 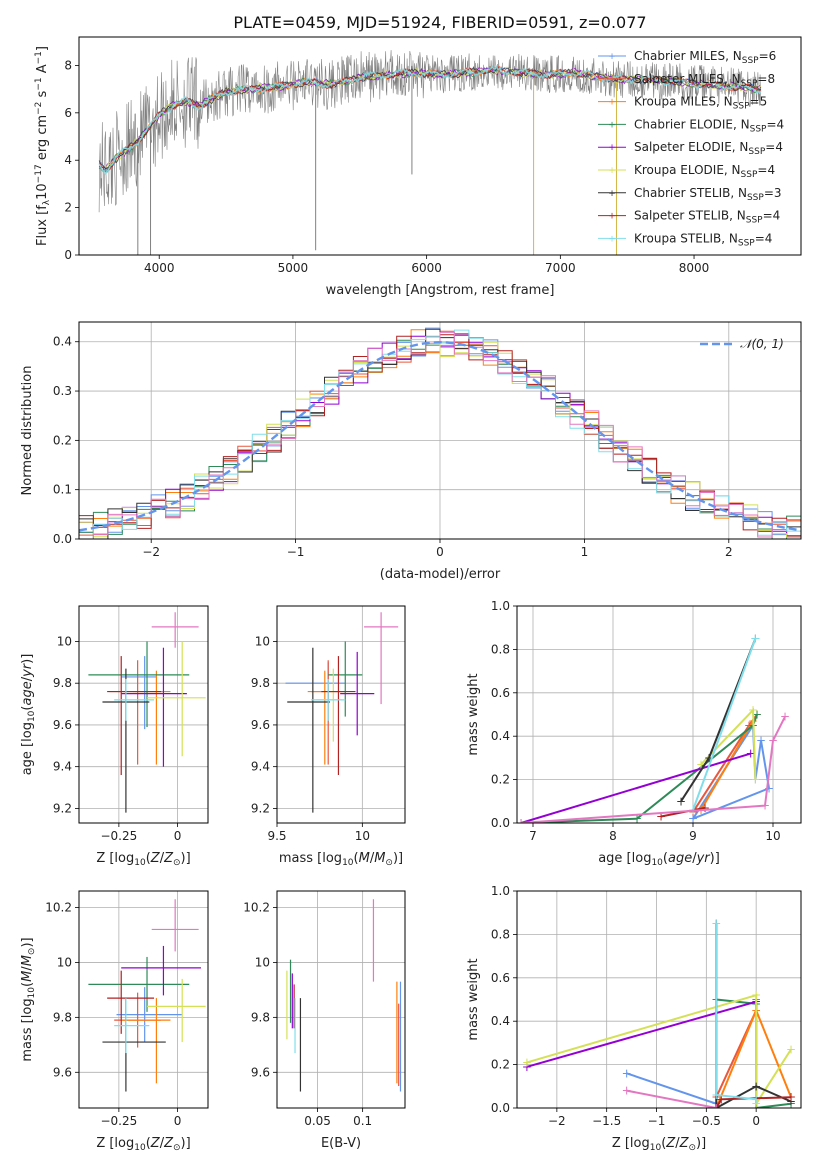 I want to click on age-vs-Z-ylabel: age [log10(age/yr)], so click(x=28, y=715).